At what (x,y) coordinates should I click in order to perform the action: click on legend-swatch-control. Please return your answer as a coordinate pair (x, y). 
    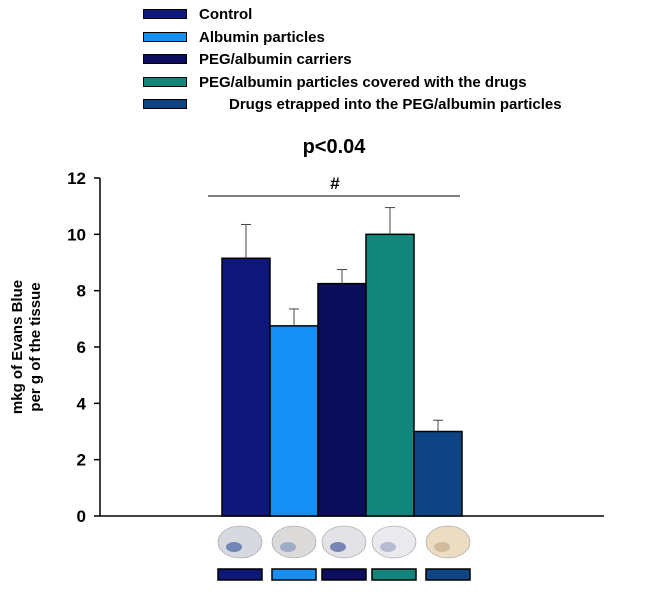
    Looking at the image, I should click on (165, 14).